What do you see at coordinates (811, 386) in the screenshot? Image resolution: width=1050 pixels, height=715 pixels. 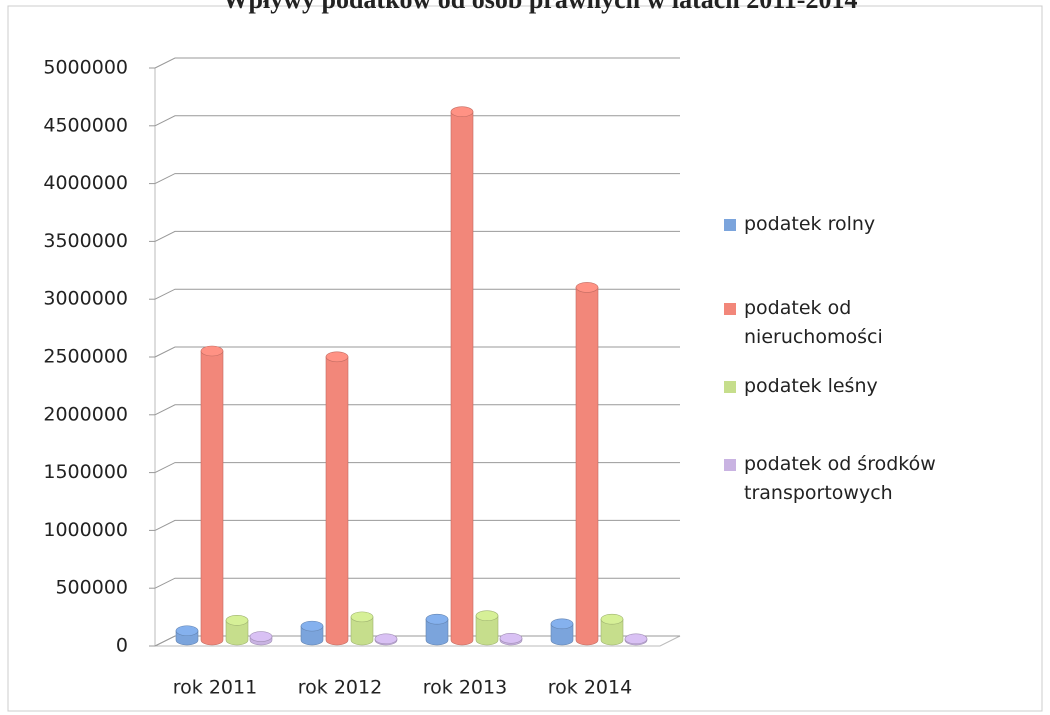 I see `legend-label: podatek leśny` at bounding box center [811, 386].